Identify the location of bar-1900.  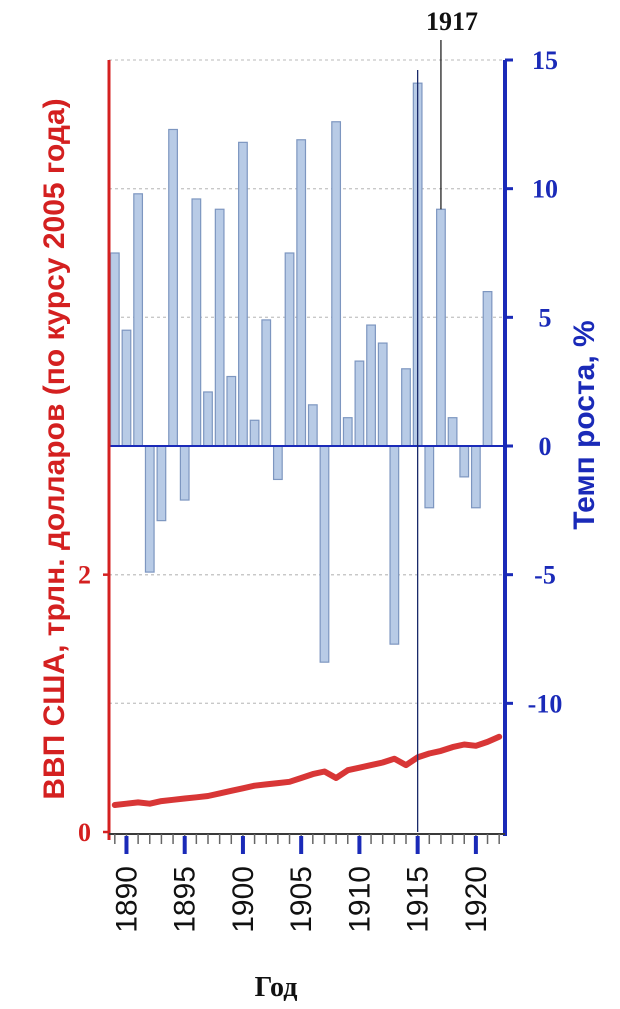
(243, 294).